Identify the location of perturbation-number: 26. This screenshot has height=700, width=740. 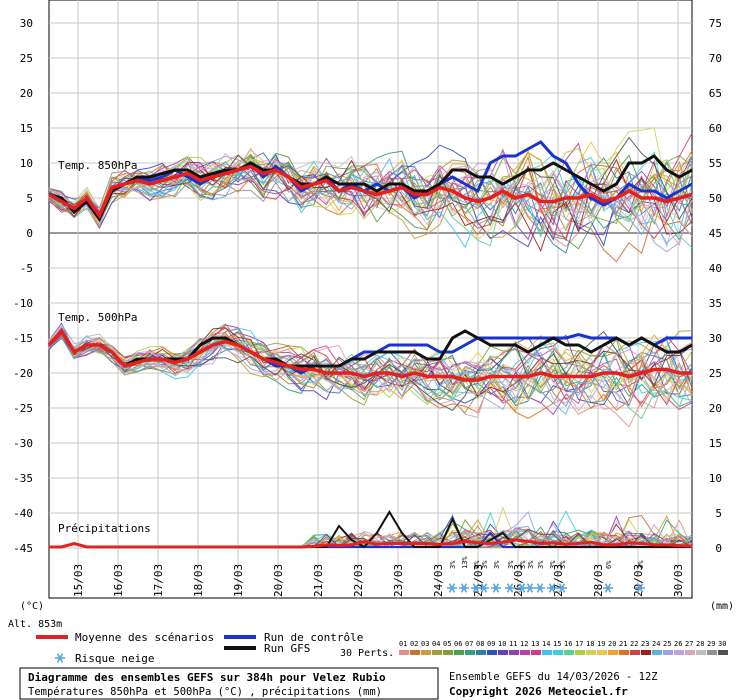
(678, 644).